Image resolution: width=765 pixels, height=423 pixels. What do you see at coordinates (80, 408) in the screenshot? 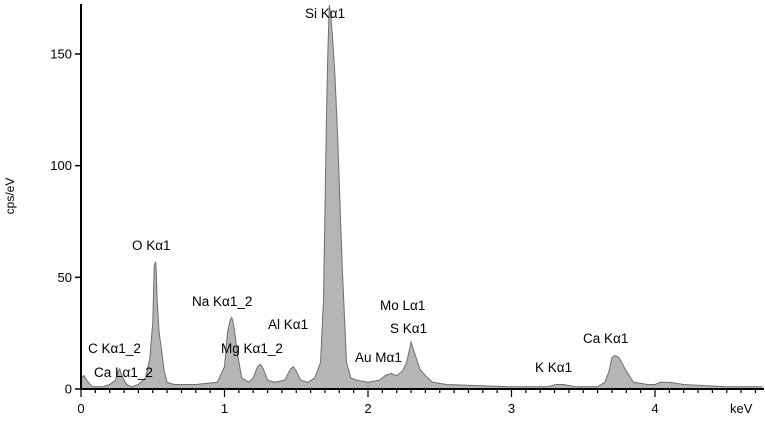
I see `x-tick-label: 0` at bounding box center [80, 408].